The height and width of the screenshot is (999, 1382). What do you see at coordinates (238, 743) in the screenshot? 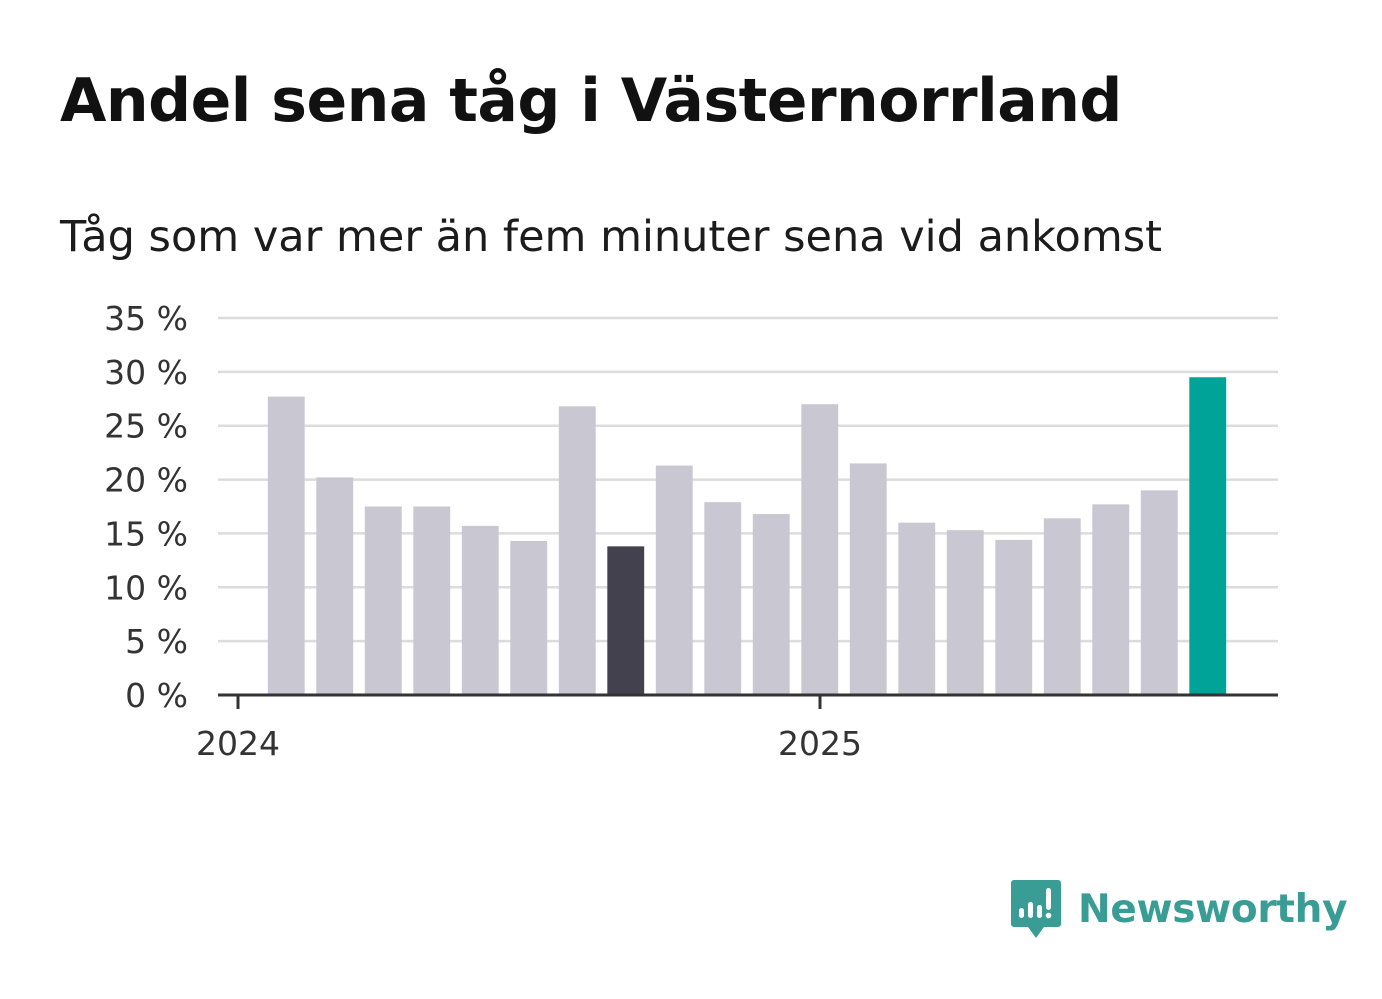
I see `x-tick-label: 2024` at bounding box center [238, 743].